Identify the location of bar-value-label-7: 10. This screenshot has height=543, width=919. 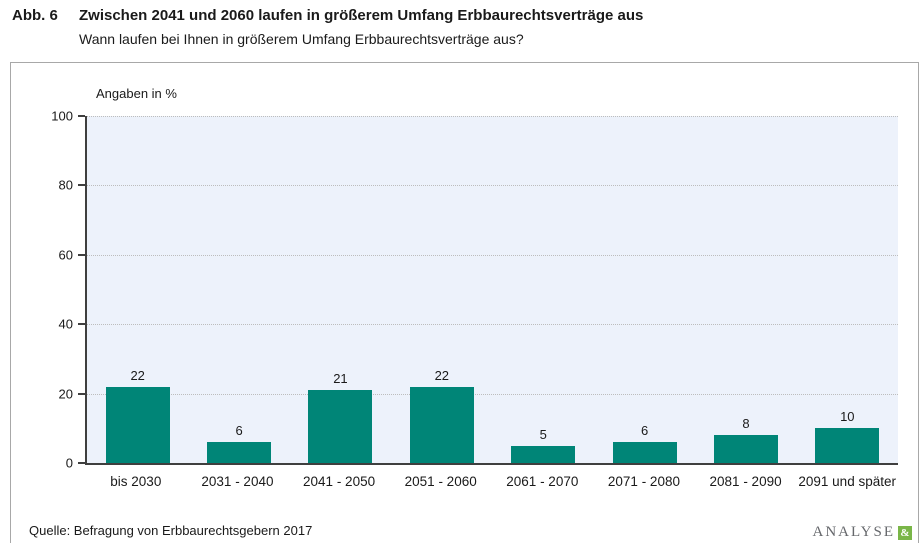
(847, 417).